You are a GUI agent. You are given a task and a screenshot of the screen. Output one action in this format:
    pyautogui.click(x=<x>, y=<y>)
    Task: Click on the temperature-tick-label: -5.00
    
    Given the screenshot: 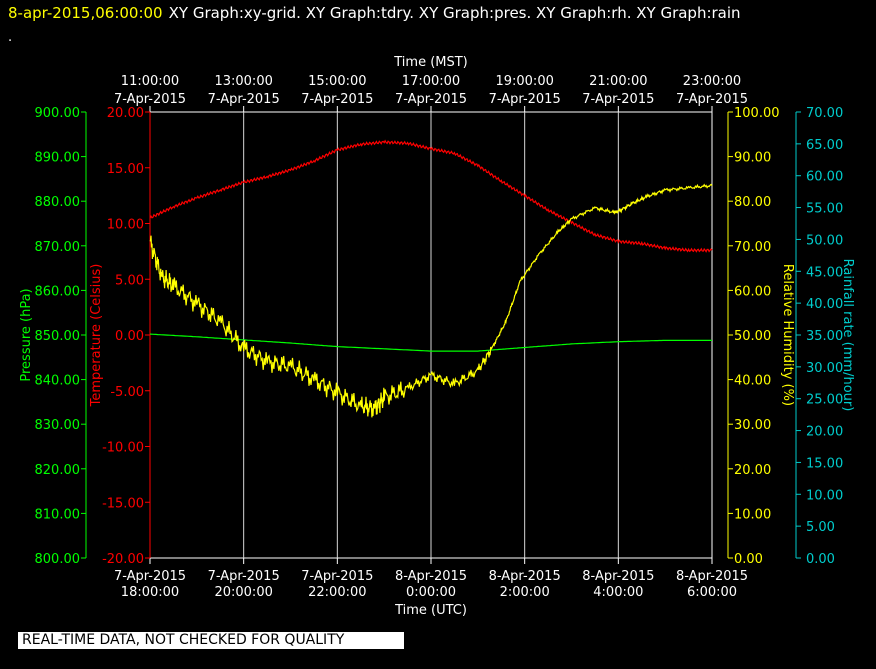 What is the action you would take?
    pyautogui.click(x=127, y=392)
    